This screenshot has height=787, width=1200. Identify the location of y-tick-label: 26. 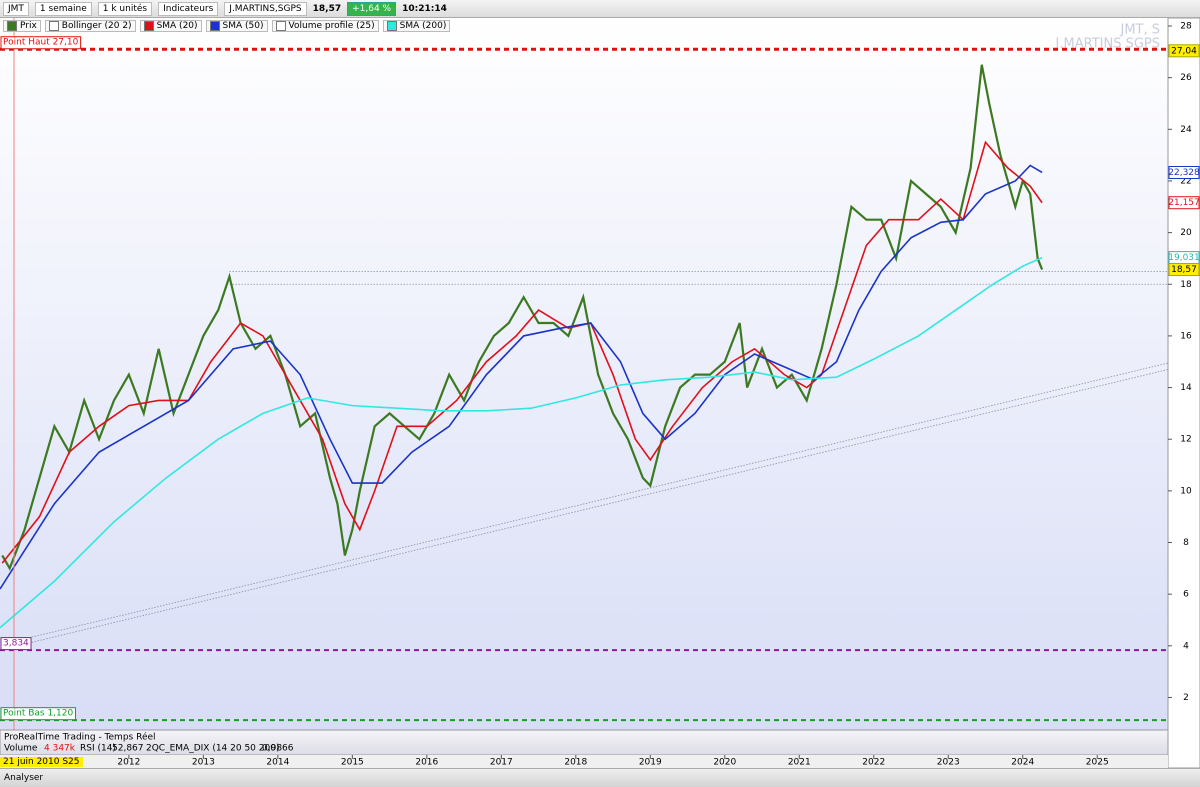
(1186, 78).